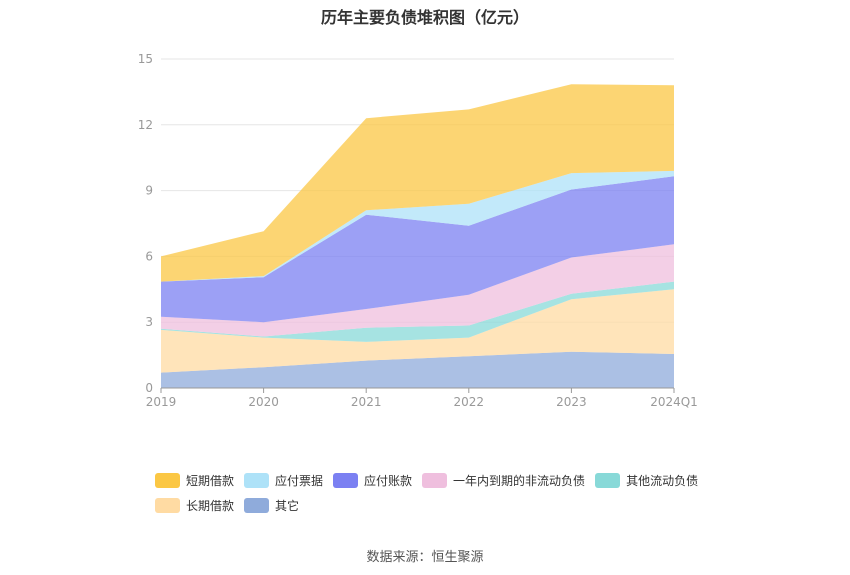 The width and height of the screenshot is (850, 575). I want to click on legend-label: 应付账款, so click(388, 481).